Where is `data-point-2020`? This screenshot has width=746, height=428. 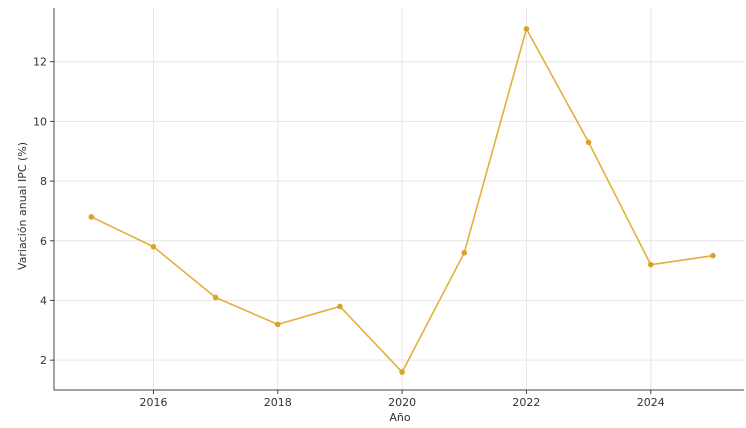 data-point-2020 is located at coordinates (402, 372).